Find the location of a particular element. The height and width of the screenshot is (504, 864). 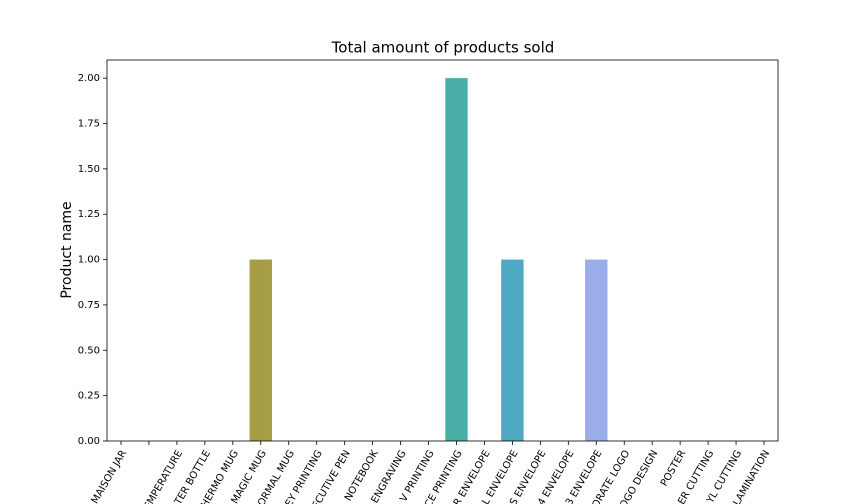

y-axis-label: Product name is located at coordinates (67, 249).